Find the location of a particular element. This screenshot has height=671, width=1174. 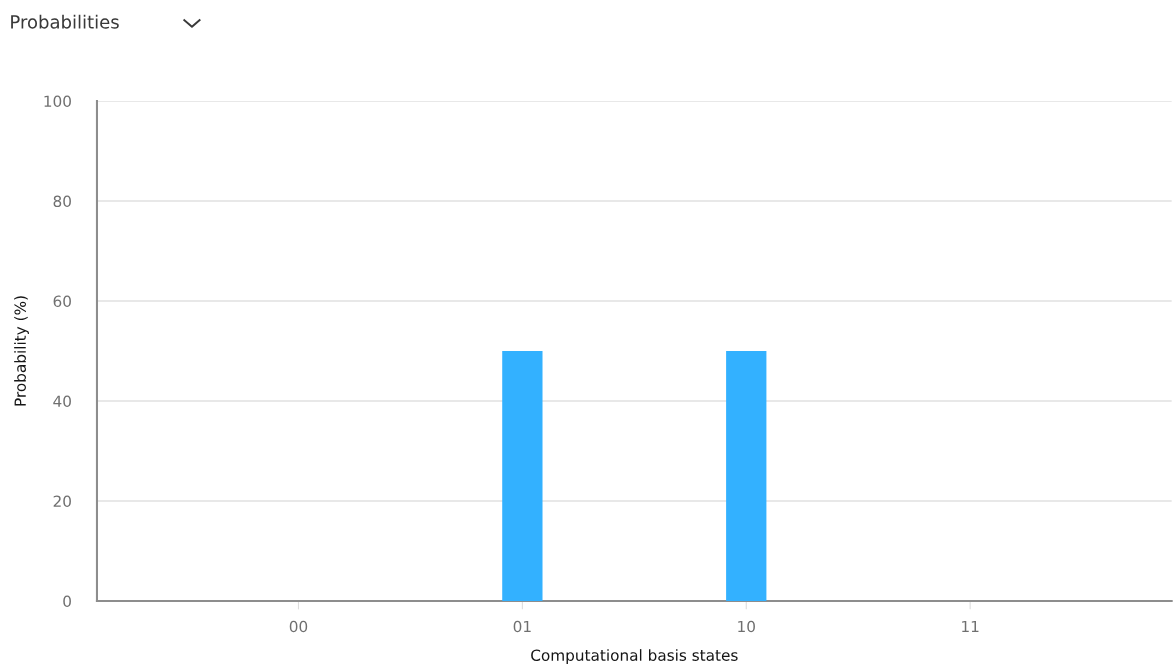

x-tick-label: 00 is located at coordinates (298, 626).